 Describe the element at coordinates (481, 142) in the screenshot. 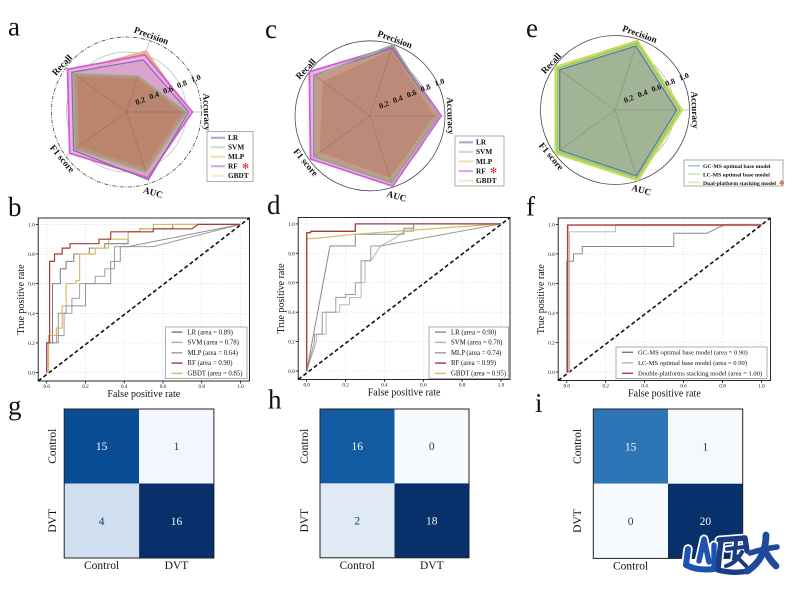

I see `svg-text: LR` at that location.